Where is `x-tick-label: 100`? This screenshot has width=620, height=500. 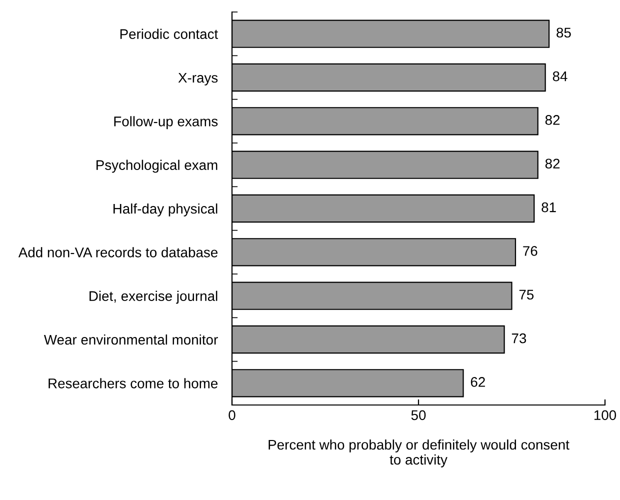 x-tick-label: 100 is located at coordinates (605, 415).